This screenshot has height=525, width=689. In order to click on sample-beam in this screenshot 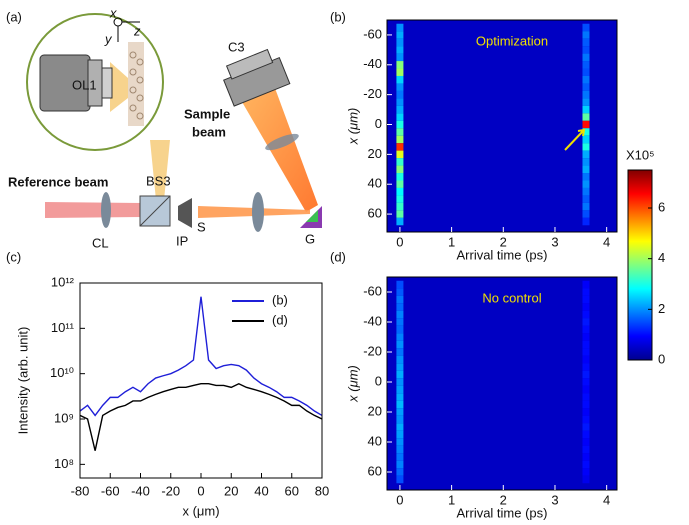, I will do `click(160, 170)`.